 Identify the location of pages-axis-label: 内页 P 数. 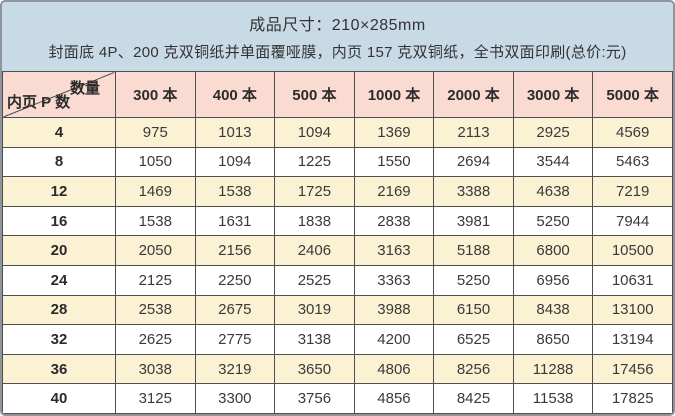
(39, 102).